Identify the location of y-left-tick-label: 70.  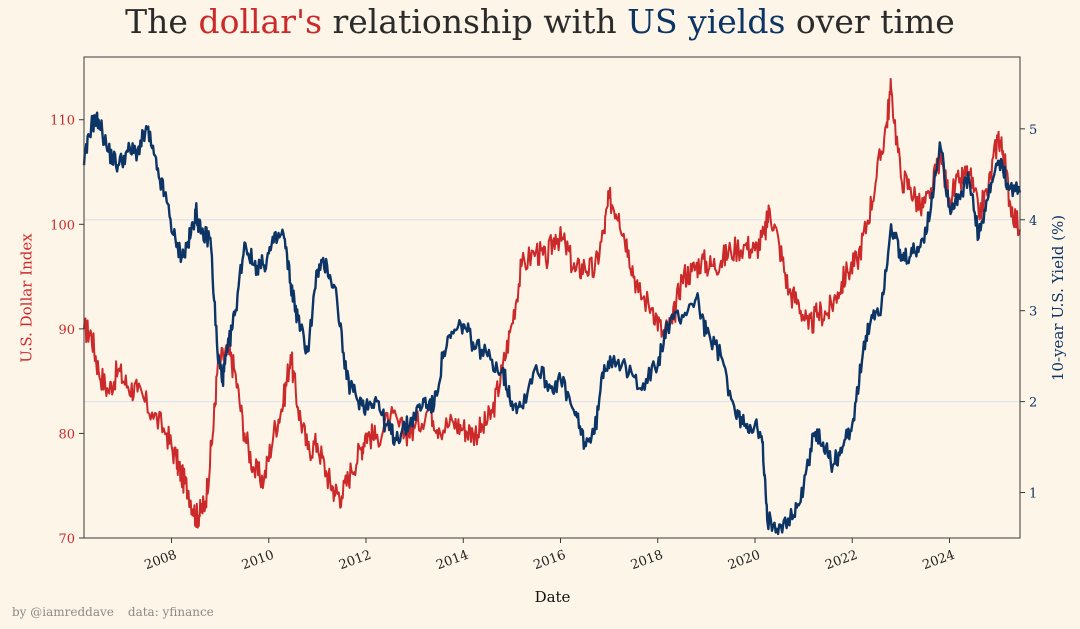
(66, 539).